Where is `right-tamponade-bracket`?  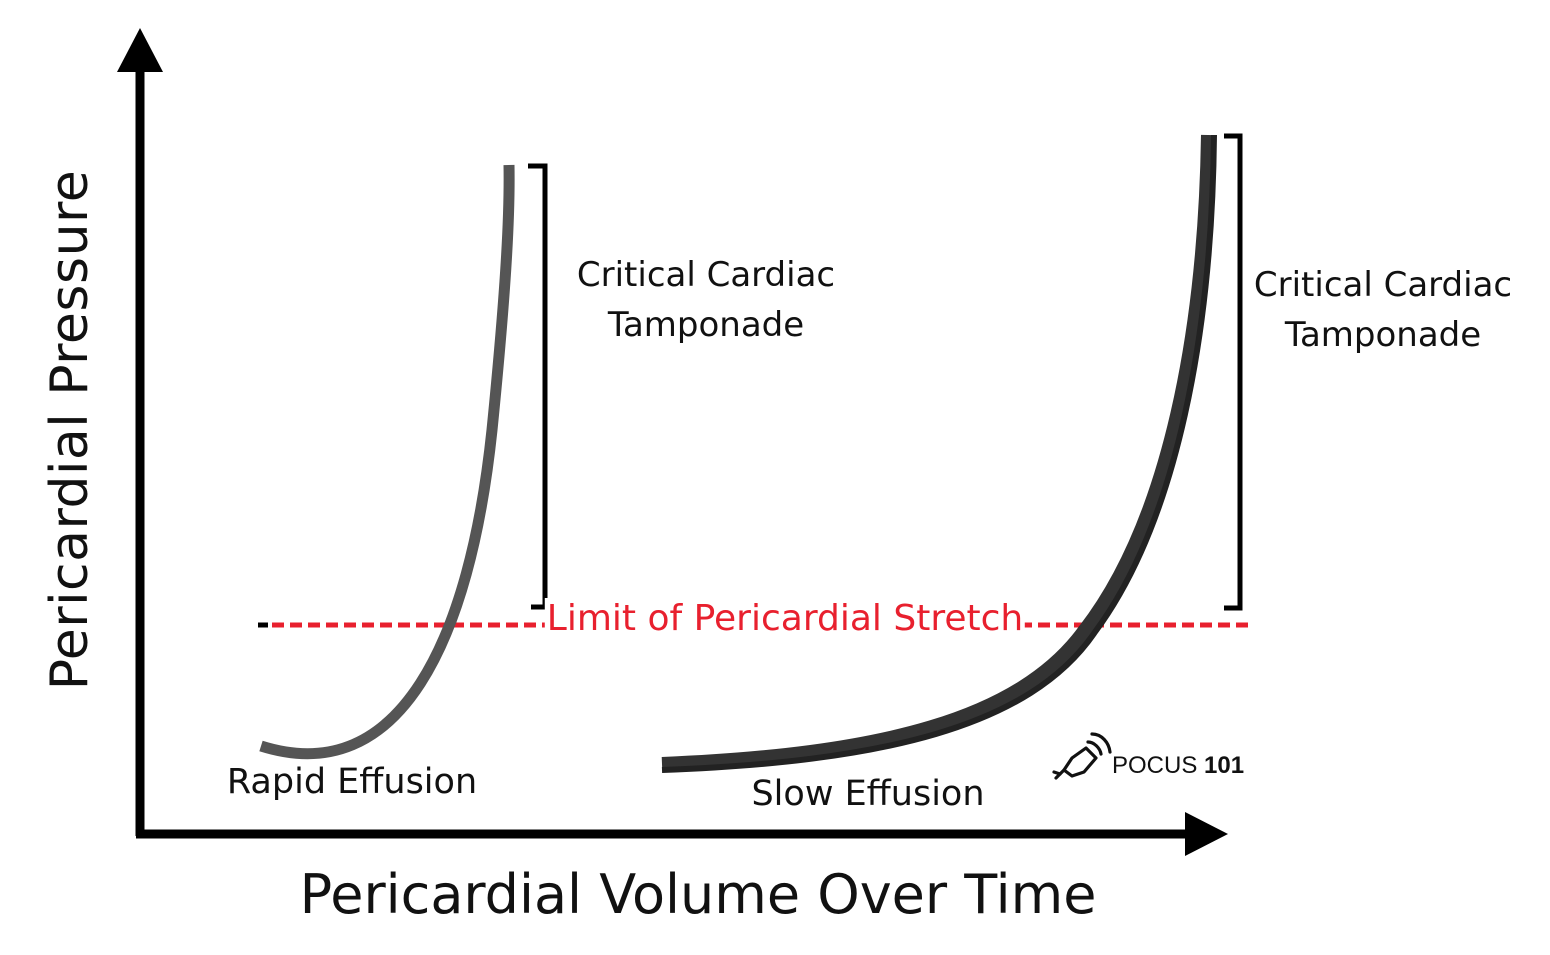
right-tamponade-bracket is located at coordinates (1233, 372).